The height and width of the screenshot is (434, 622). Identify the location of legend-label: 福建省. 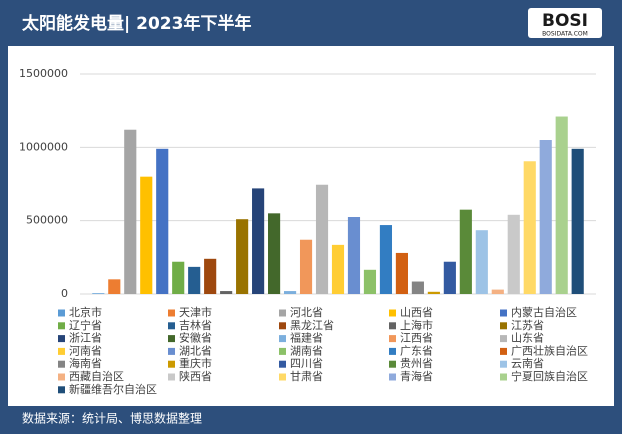
(306, 338).